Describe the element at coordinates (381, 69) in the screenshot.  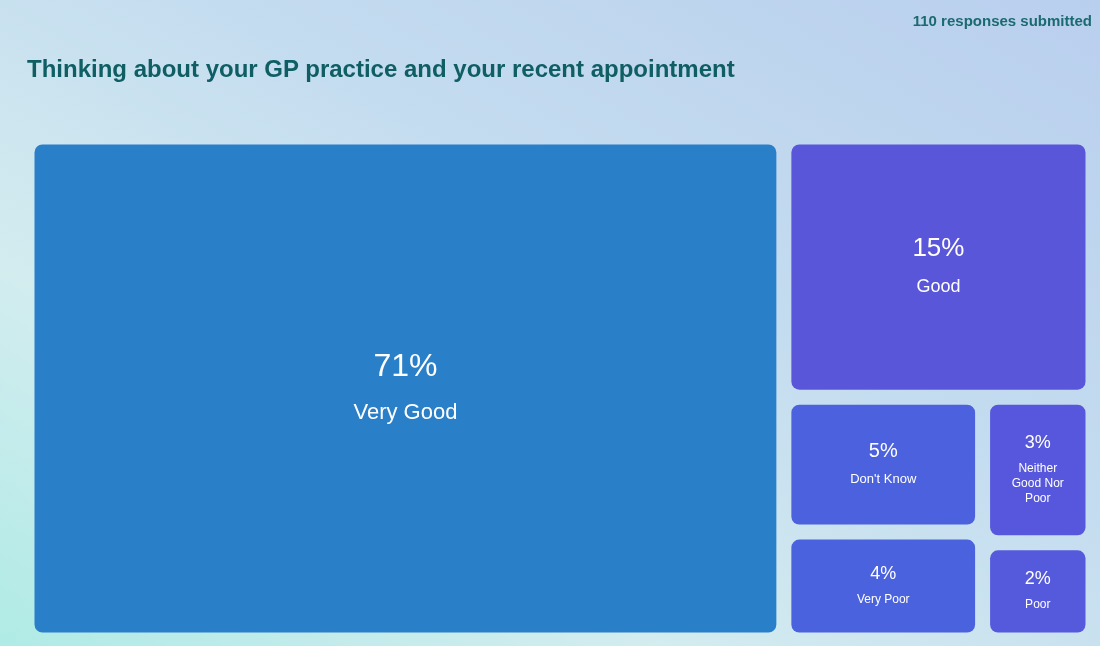
I see `text: Thinking about your GP practice and your recent appointment` at that location.